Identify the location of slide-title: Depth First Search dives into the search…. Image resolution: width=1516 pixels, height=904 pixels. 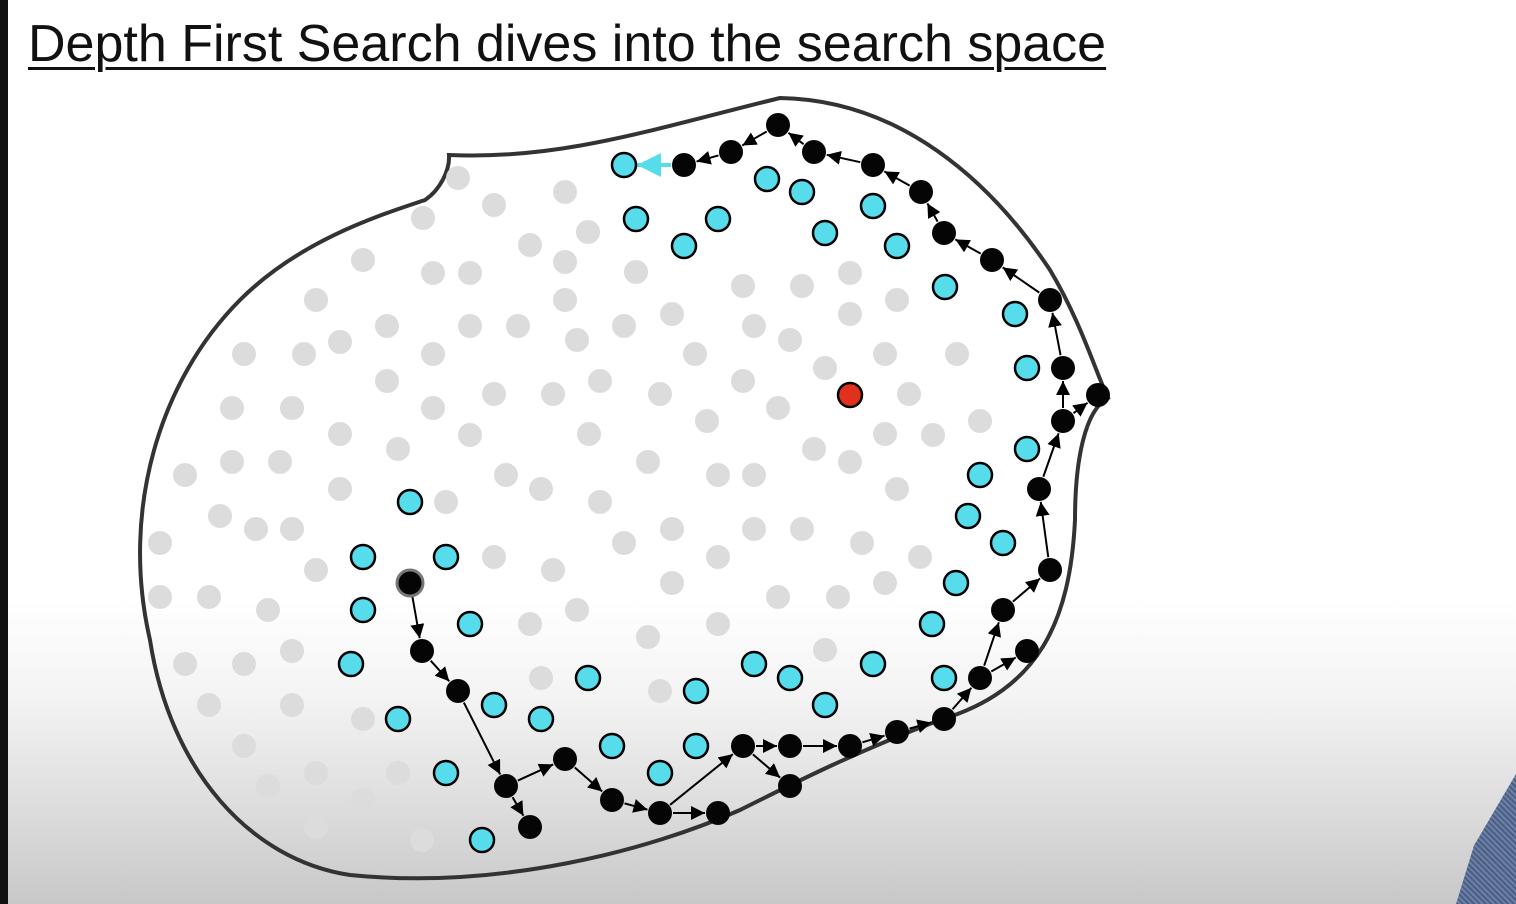
(567, 44).